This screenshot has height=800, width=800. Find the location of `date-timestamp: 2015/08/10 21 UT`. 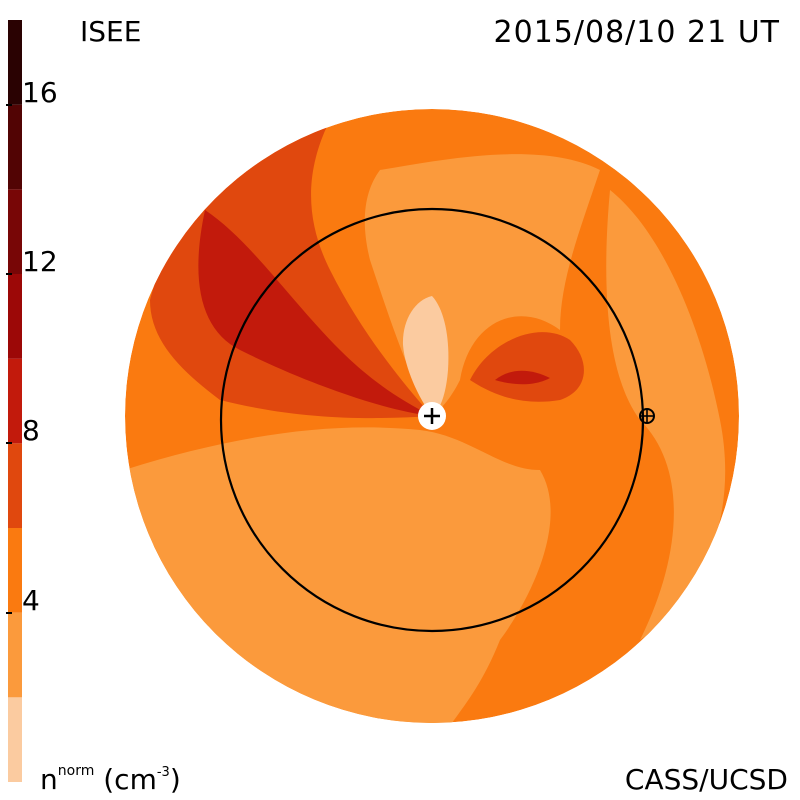

date-timestamp: 2015/08/10 21 UT is located at coordinates (636, 32).